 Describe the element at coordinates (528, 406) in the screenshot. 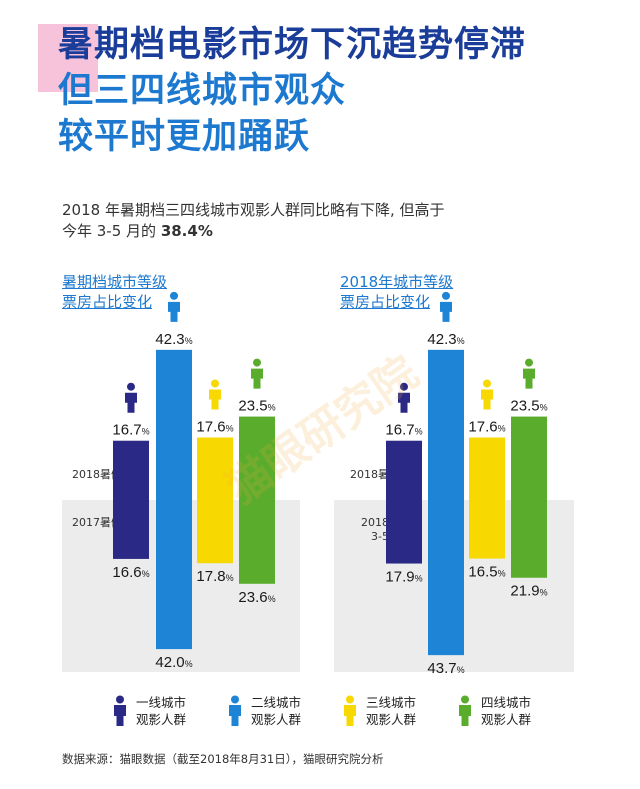

I see `value-label-top-1-3: 23.5%` at that location.